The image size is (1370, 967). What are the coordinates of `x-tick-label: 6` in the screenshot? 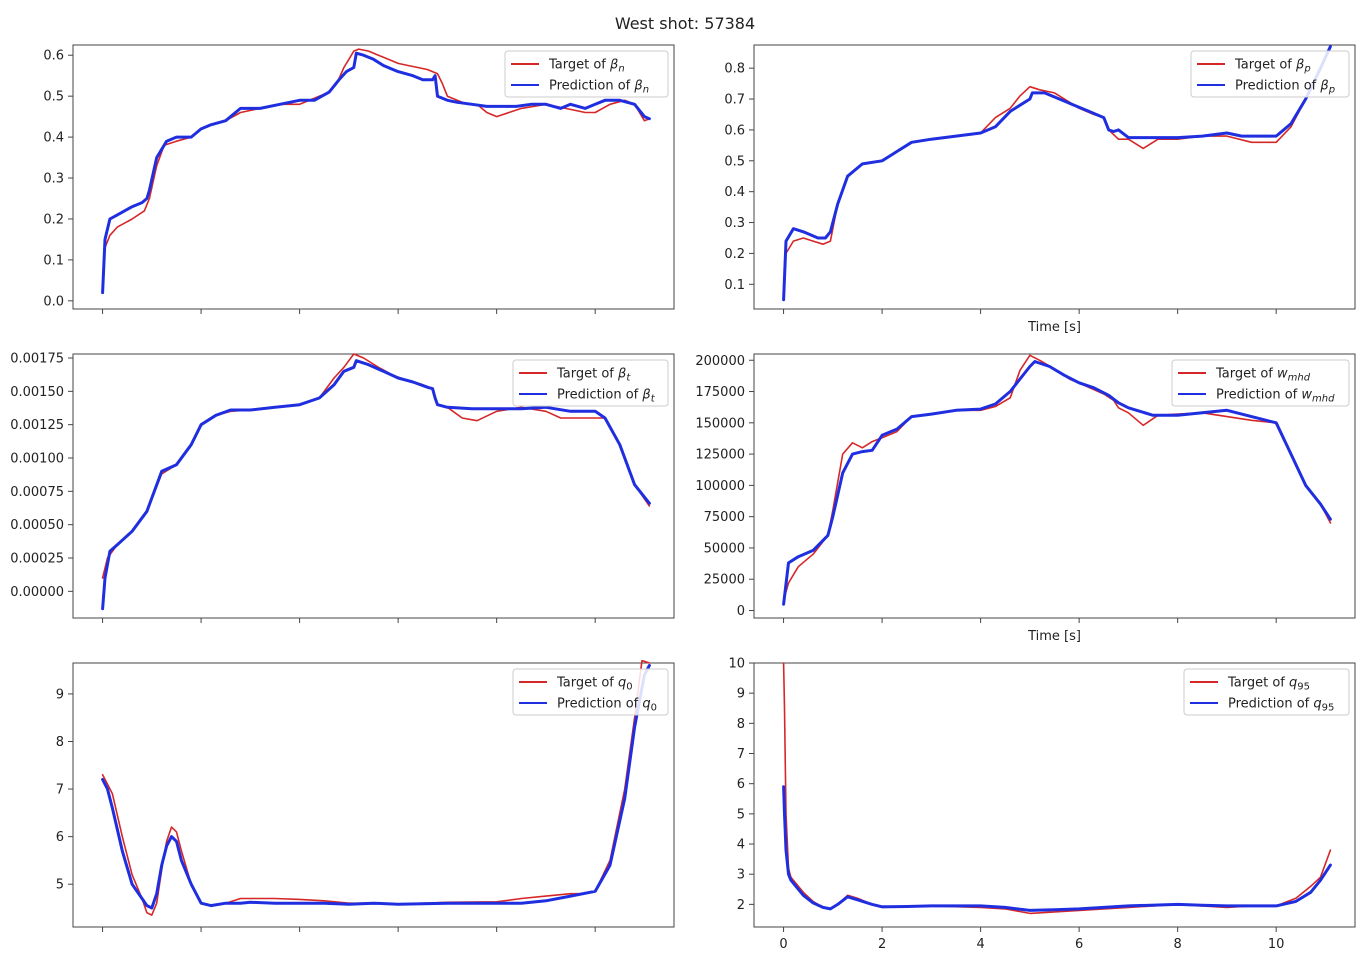 It's located at (1079, 944).